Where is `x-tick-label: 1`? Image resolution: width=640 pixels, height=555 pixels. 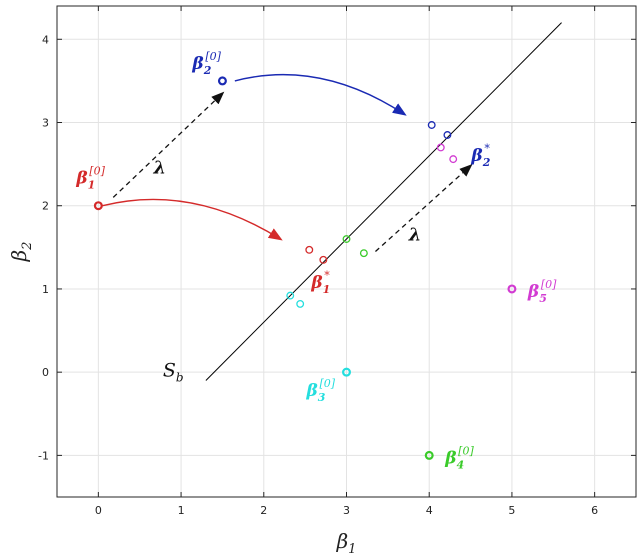
x-tick-label: 1 is located at coordinates (181, 510).